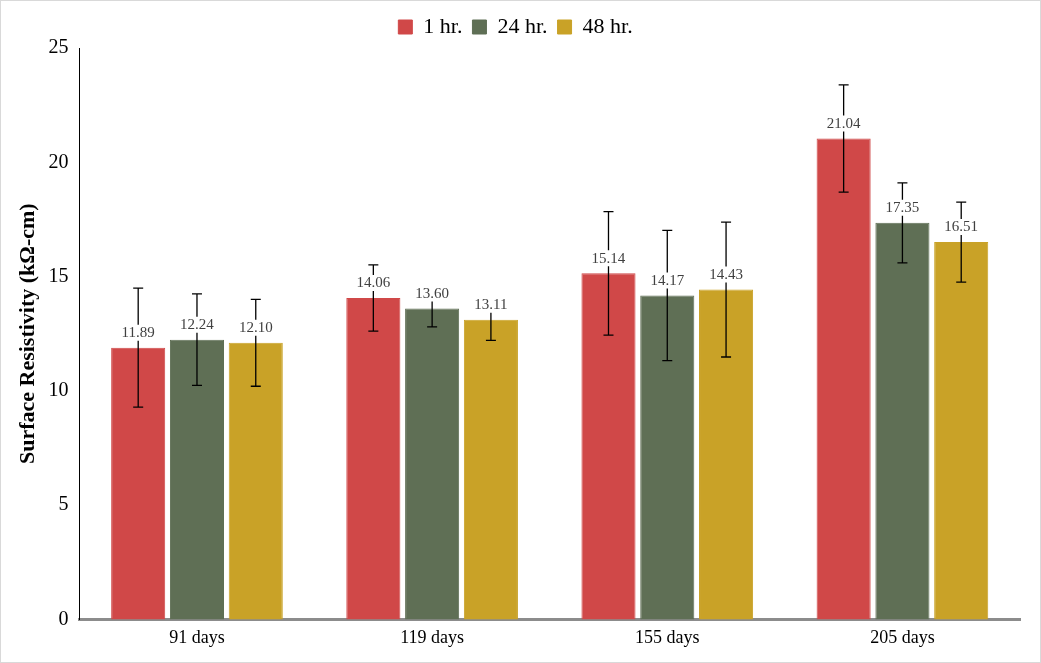 Image resolution: width=1041 pixels, height=663 pixels. What do you see at coordinates (58, 274) in the screenshot?
I see `y-tick-label: 15` at bounding box center [58, 274].